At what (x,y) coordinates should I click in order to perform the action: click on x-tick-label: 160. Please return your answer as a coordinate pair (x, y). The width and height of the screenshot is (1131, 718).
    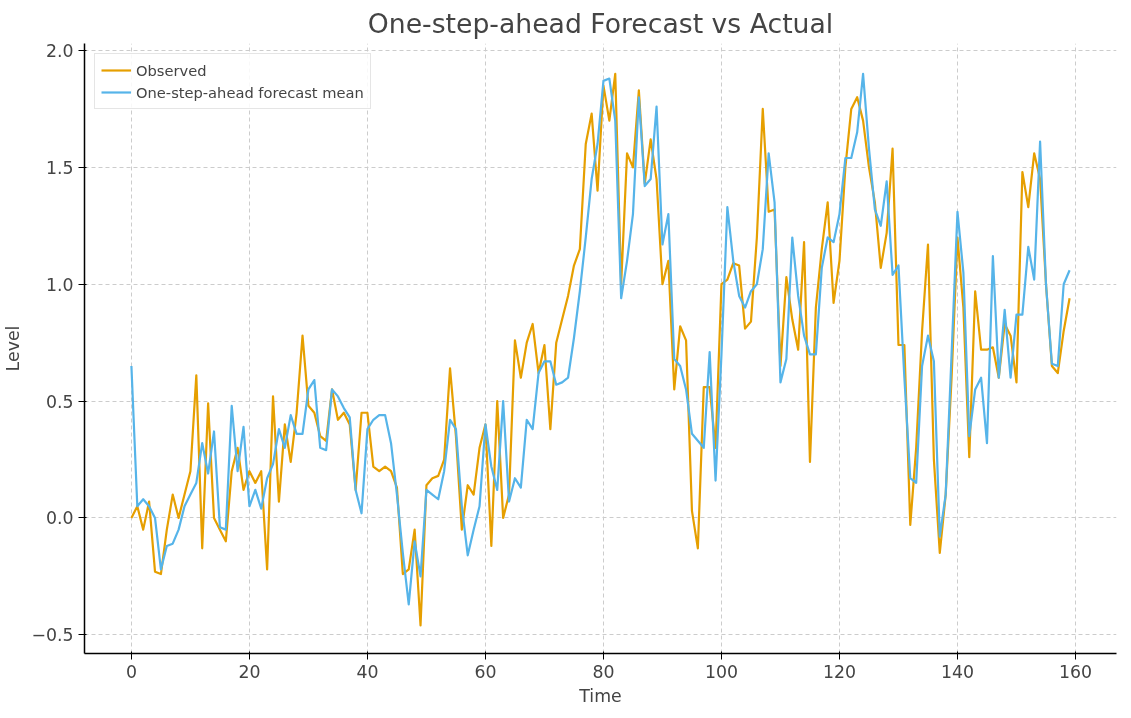
    Looking at the image, I should click on (1075, 671).